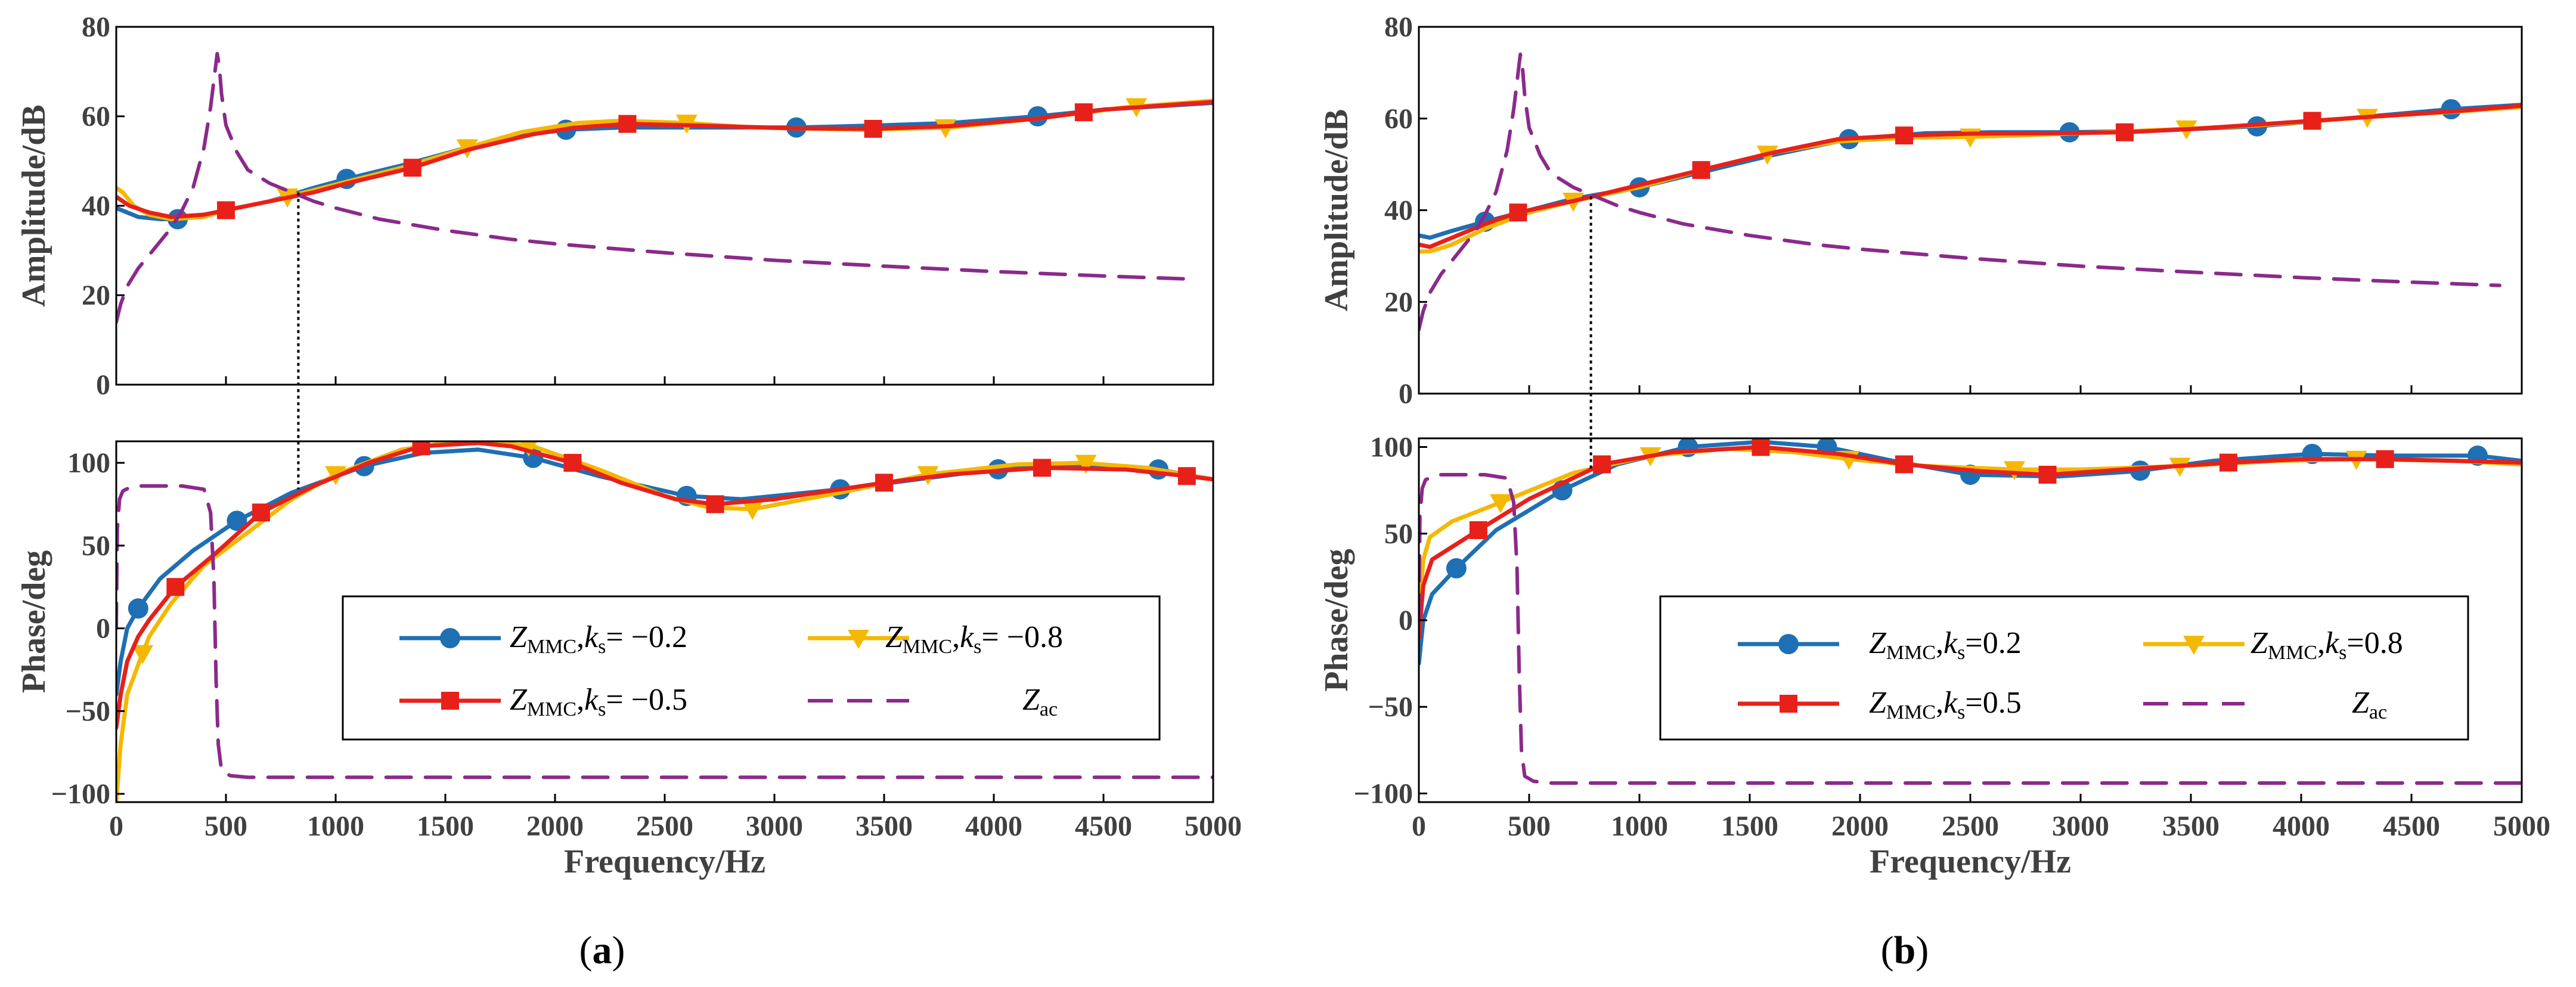 The width and height of the screenshot is (2576, 987). Describe the element at coordinates (96, 117) in the screenshot. I see `y-tick-label: 60` at that location.